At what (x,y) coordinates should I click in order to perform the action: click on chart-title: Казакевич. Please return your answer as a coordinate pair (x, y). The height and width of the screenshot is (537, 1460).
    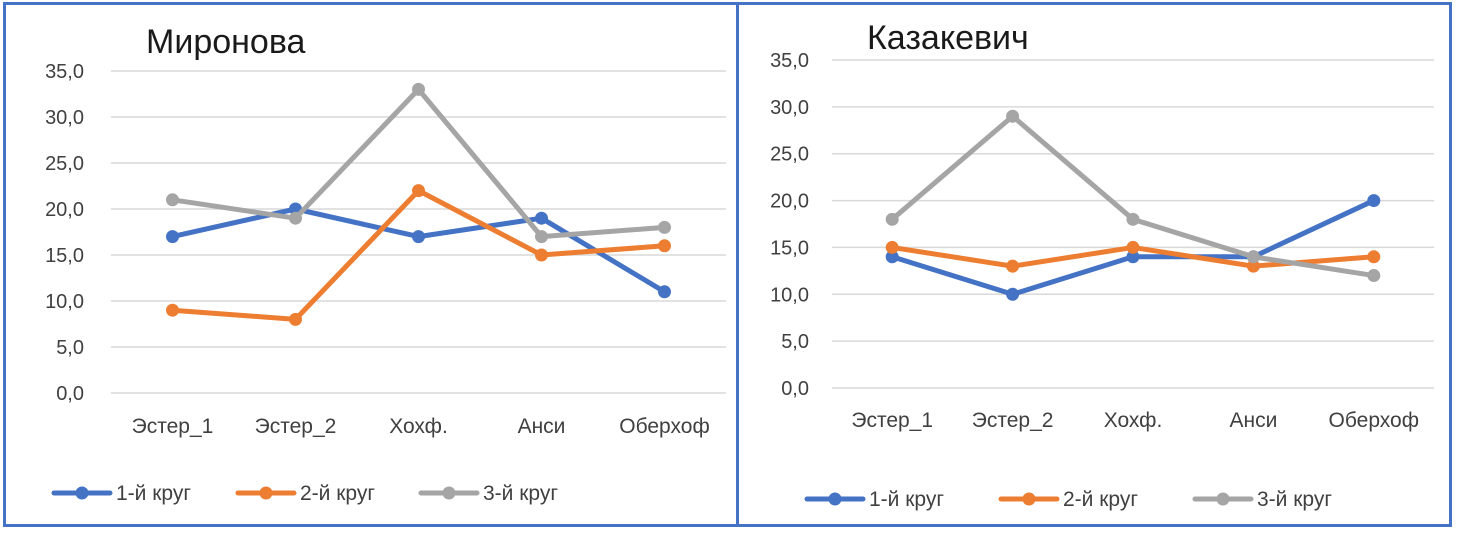
    Looking at the image, I should click on (948, 38).